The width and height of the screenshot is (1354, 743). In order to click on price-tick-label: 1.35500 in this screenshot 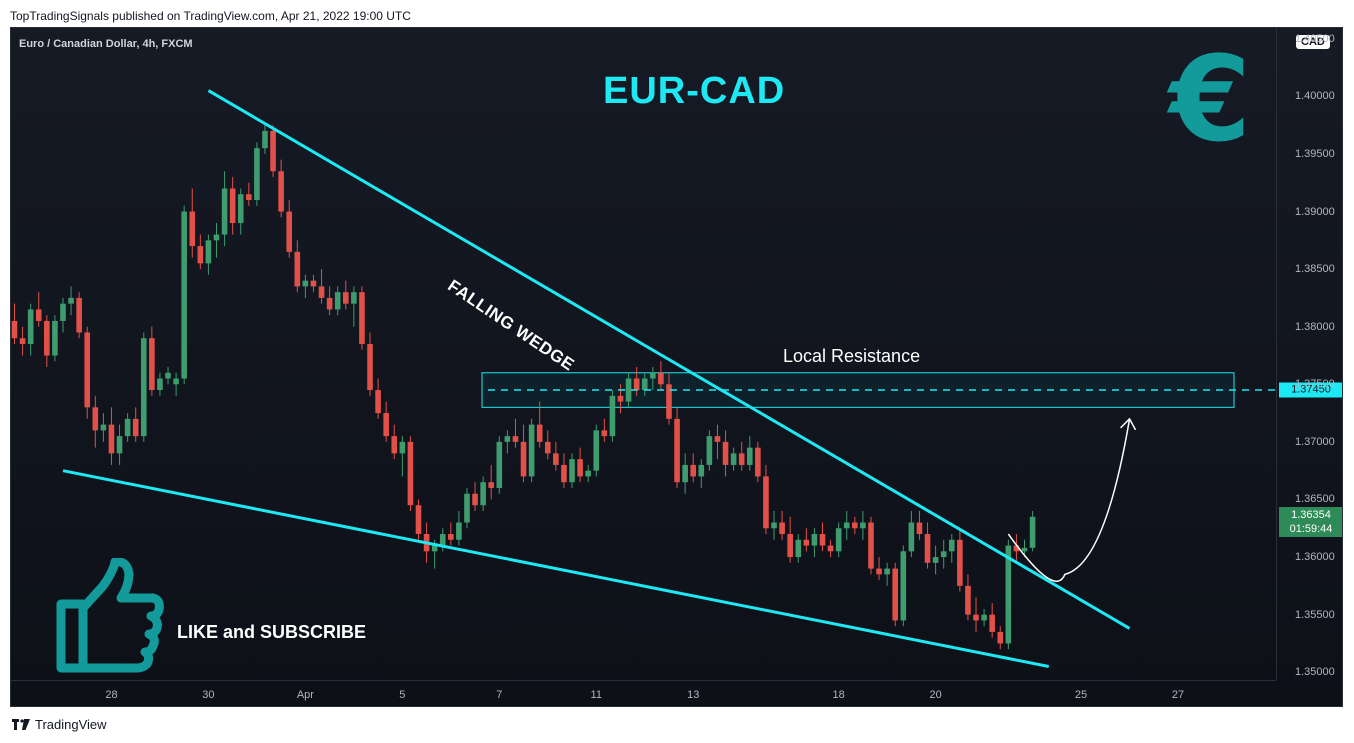, I will do `click(1315, 614)`.